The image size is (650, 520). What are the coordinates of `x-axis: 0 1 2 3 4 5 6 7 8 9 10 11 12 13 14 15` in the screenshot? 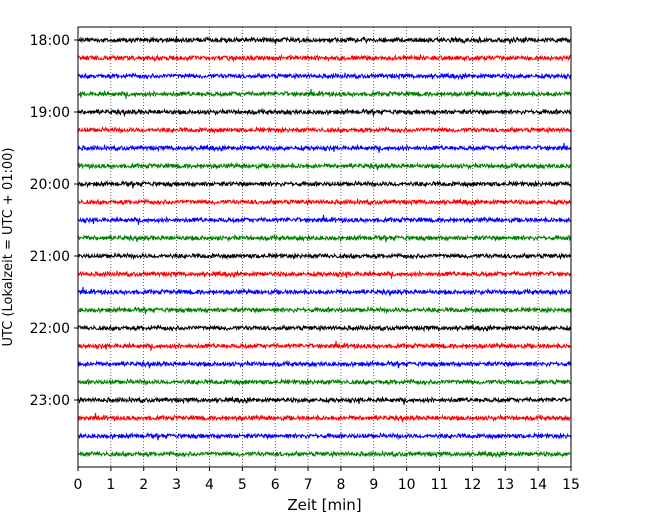 It's located at (327, 480).